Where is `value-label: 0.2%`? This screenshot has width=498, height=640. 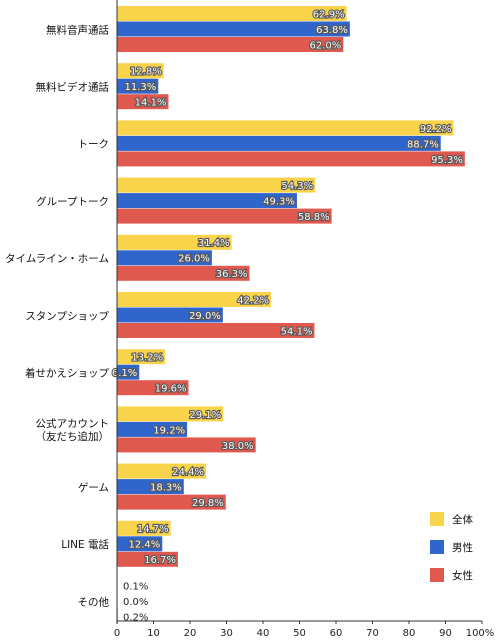 value-label: 0.2% is located at coordinates (135, 617).